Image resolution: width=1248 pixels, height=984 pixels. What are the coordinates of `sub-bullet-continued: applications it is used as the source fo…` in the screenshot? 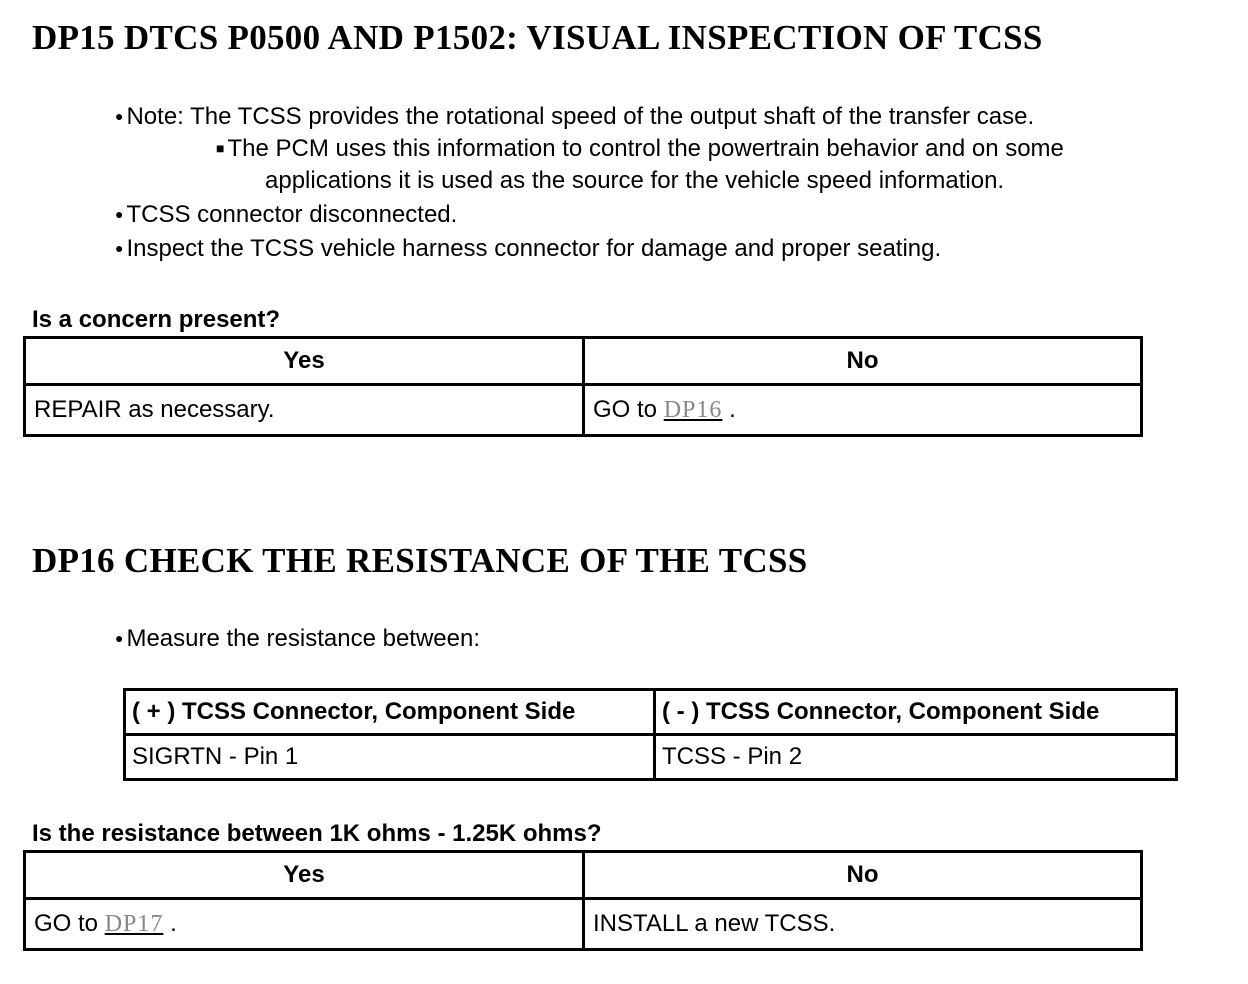 It's located at (635, 180).